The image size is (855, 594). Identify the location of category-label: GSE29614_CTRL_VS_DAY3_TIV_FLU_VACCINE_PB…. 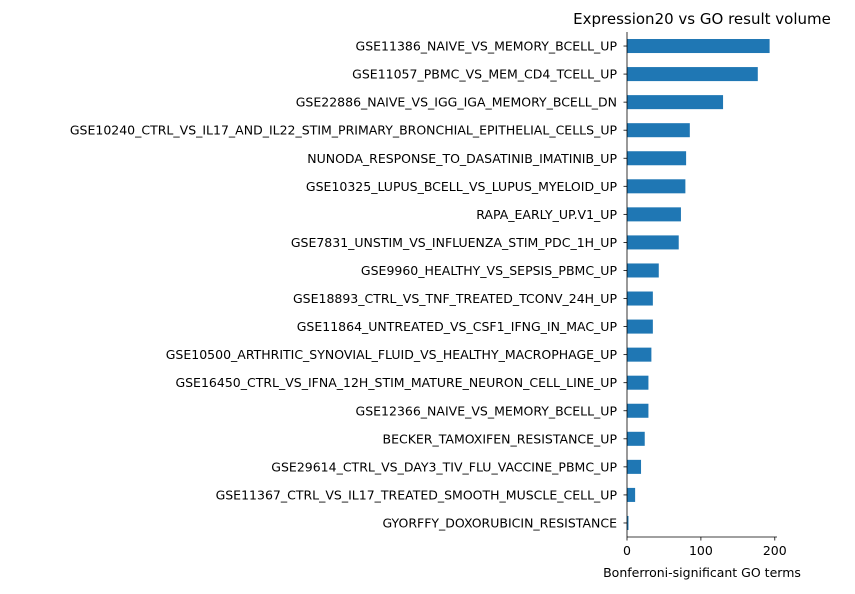
(444, 466).